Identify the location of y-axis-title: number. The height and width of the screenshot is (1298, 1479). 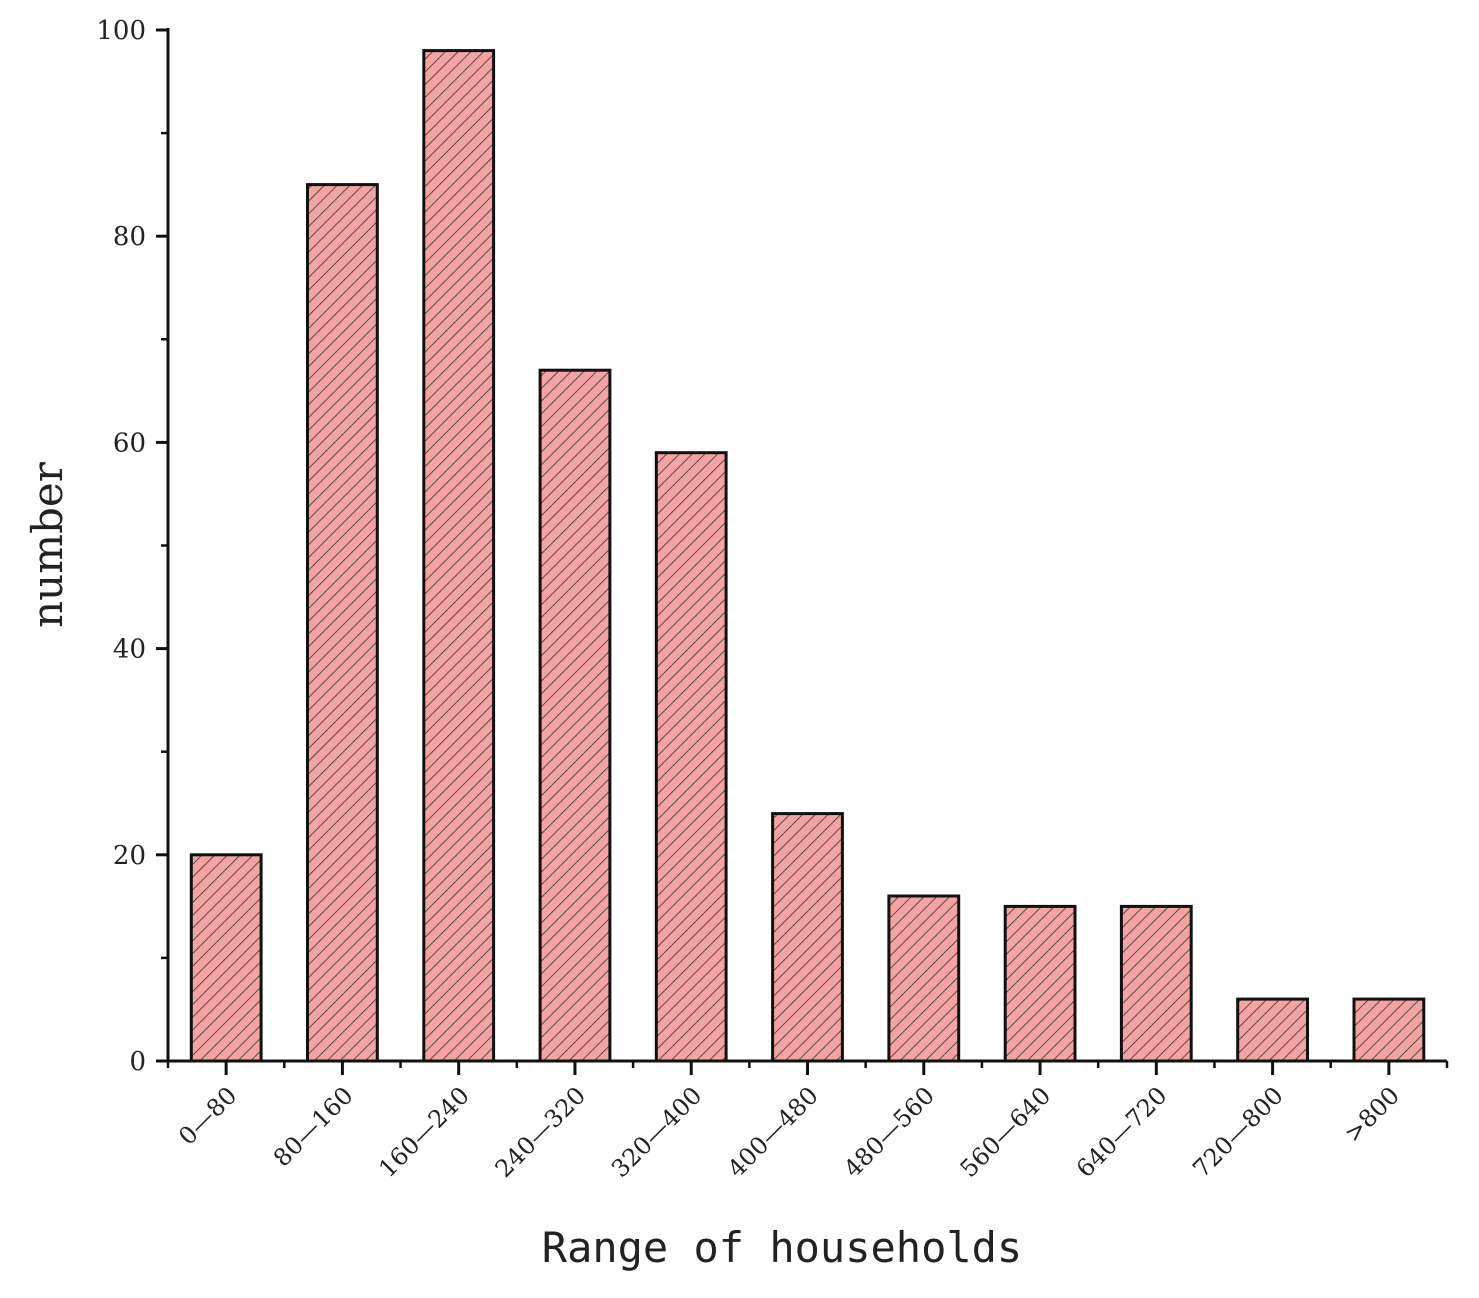
(47, 544).